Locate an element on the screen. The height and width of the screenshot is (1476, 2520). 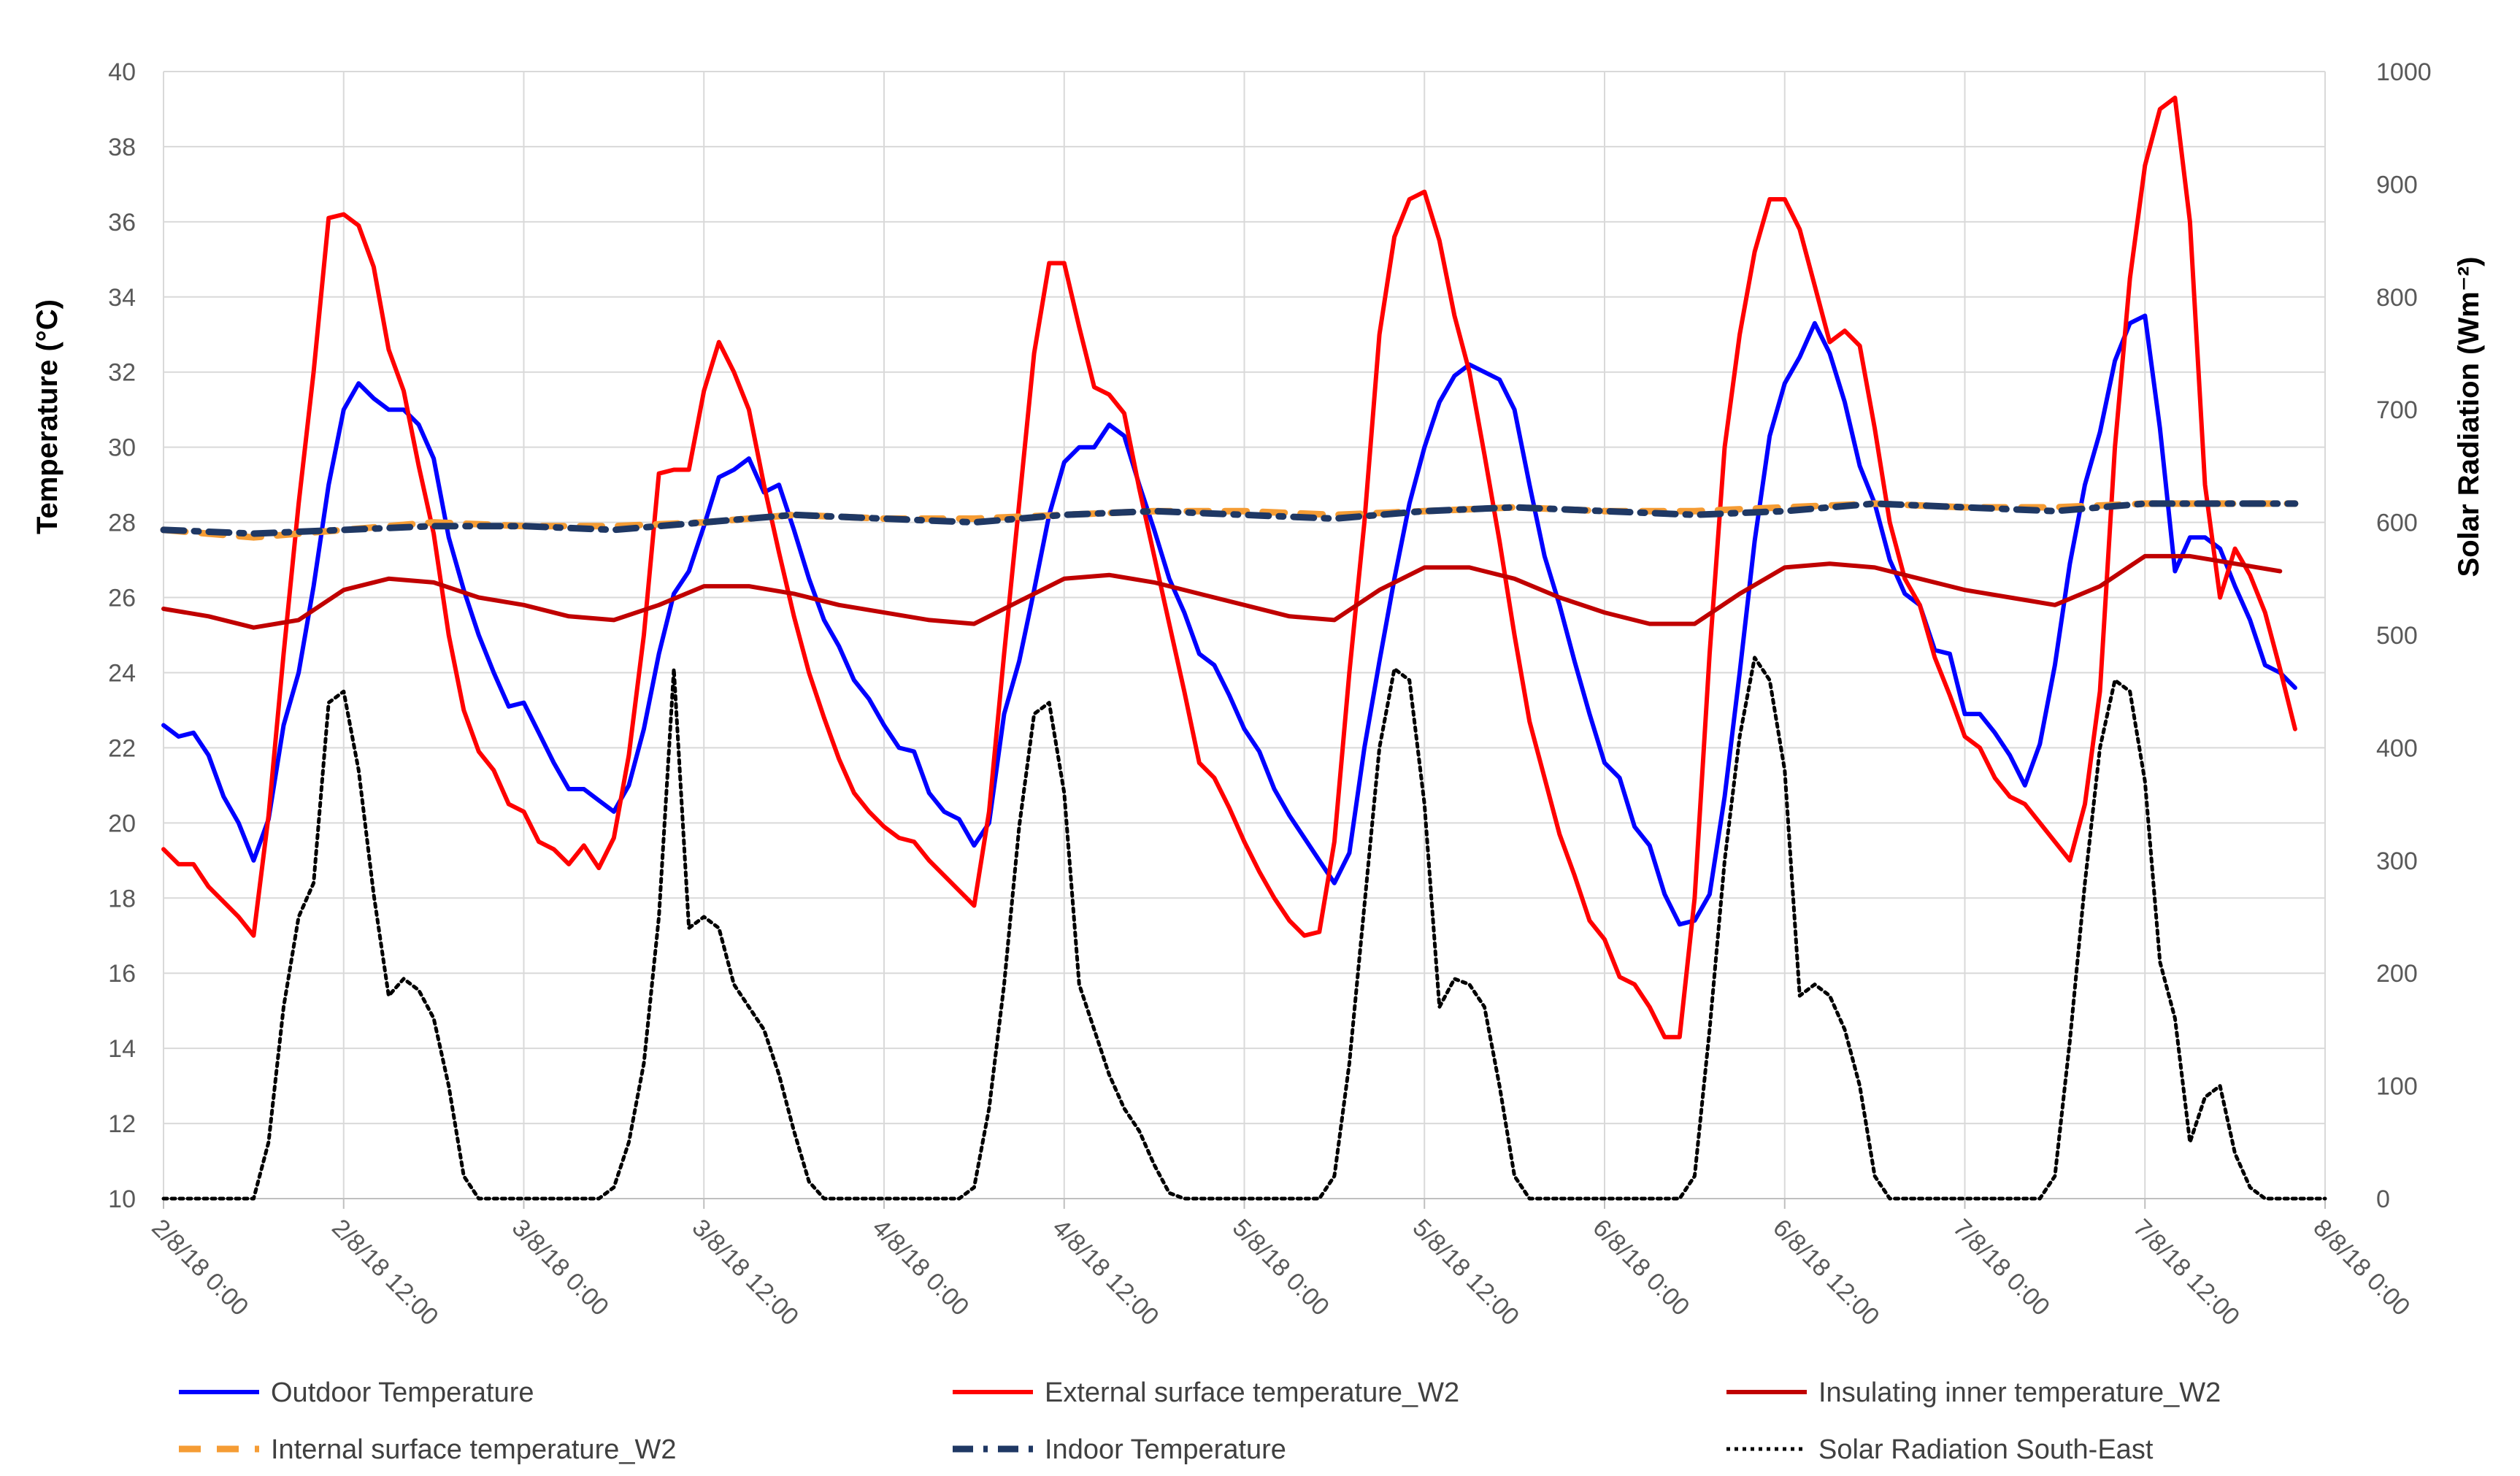
y-tick-label: 38 is located at coordinates (122, 147).